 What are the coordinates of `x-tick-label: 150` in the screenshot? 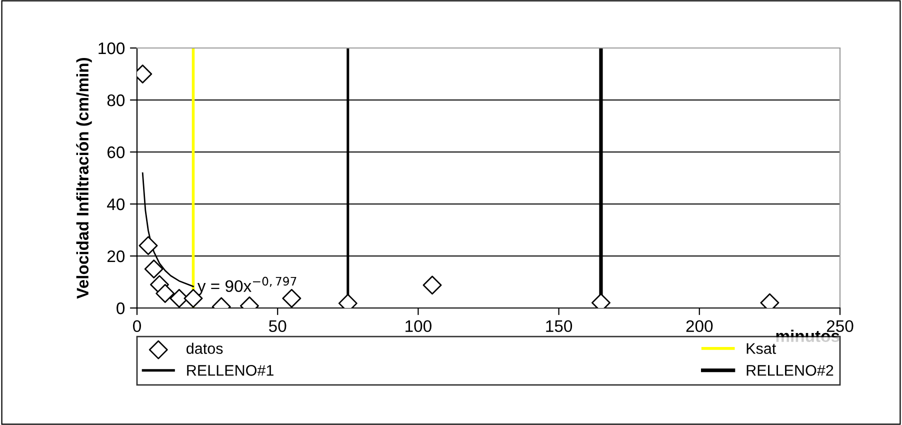 It's located at (559, 326).